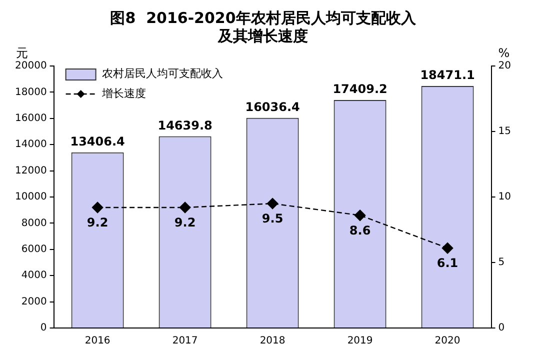  Describe the element at coordinates (360, 89) in the screenshot. I see `data-label: 17409.2` at that location.